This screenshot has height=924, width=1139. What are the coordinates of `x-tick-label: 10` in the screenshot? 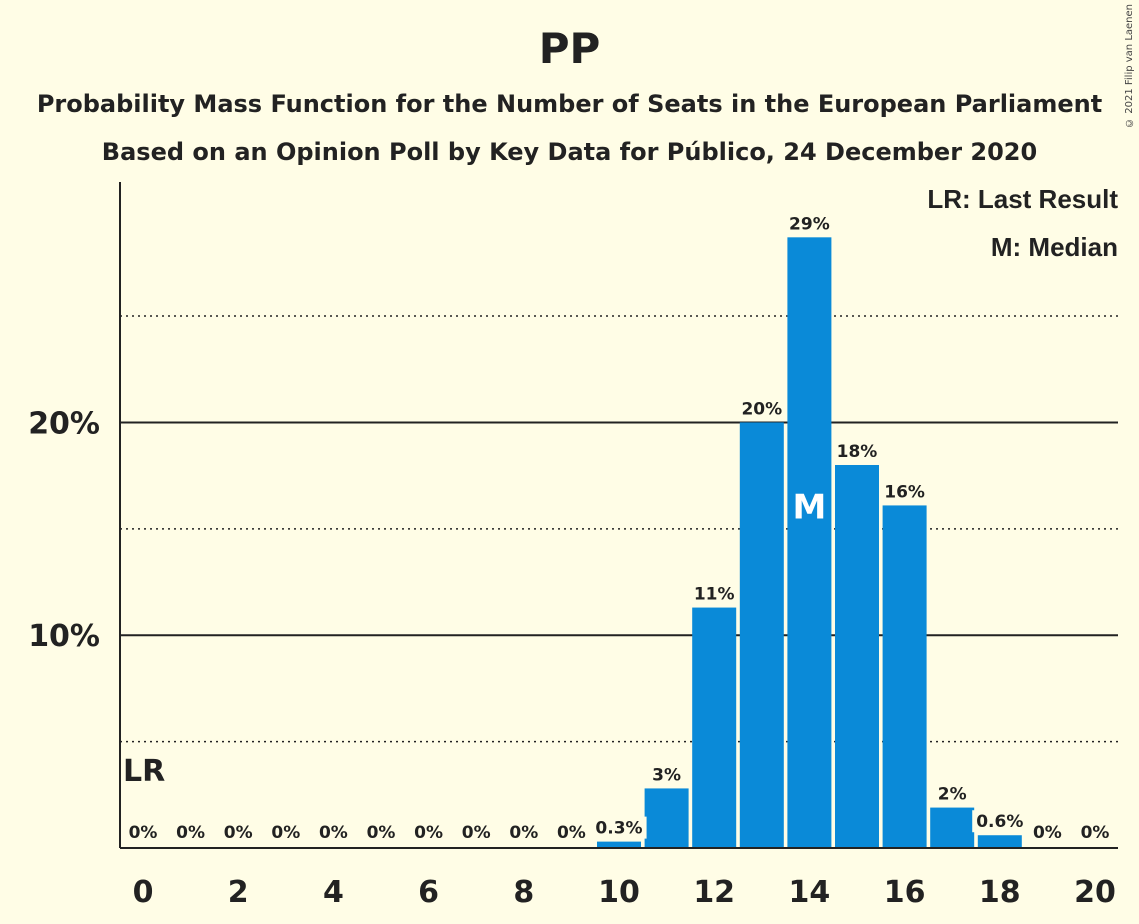 It's located at (619, 892).